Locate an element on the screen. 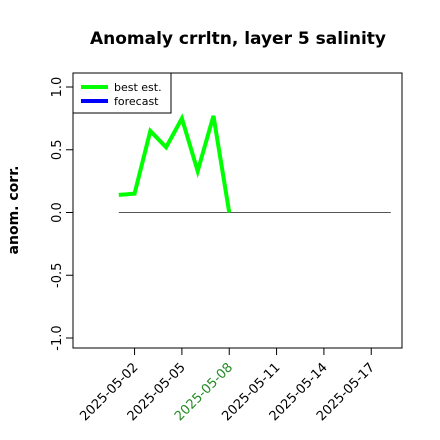 The width and height of the screenshot is (440, 440). y-tick-label: 0.0 is located at coordinates (57, 212).